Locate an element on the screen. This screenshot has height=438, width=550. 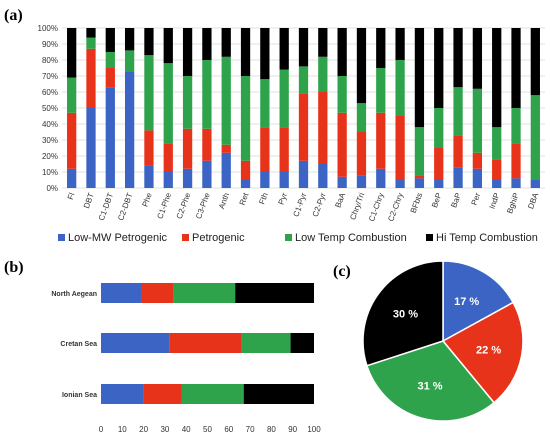
pie-slice-label: 17 % is located at coordinates (466, 302).